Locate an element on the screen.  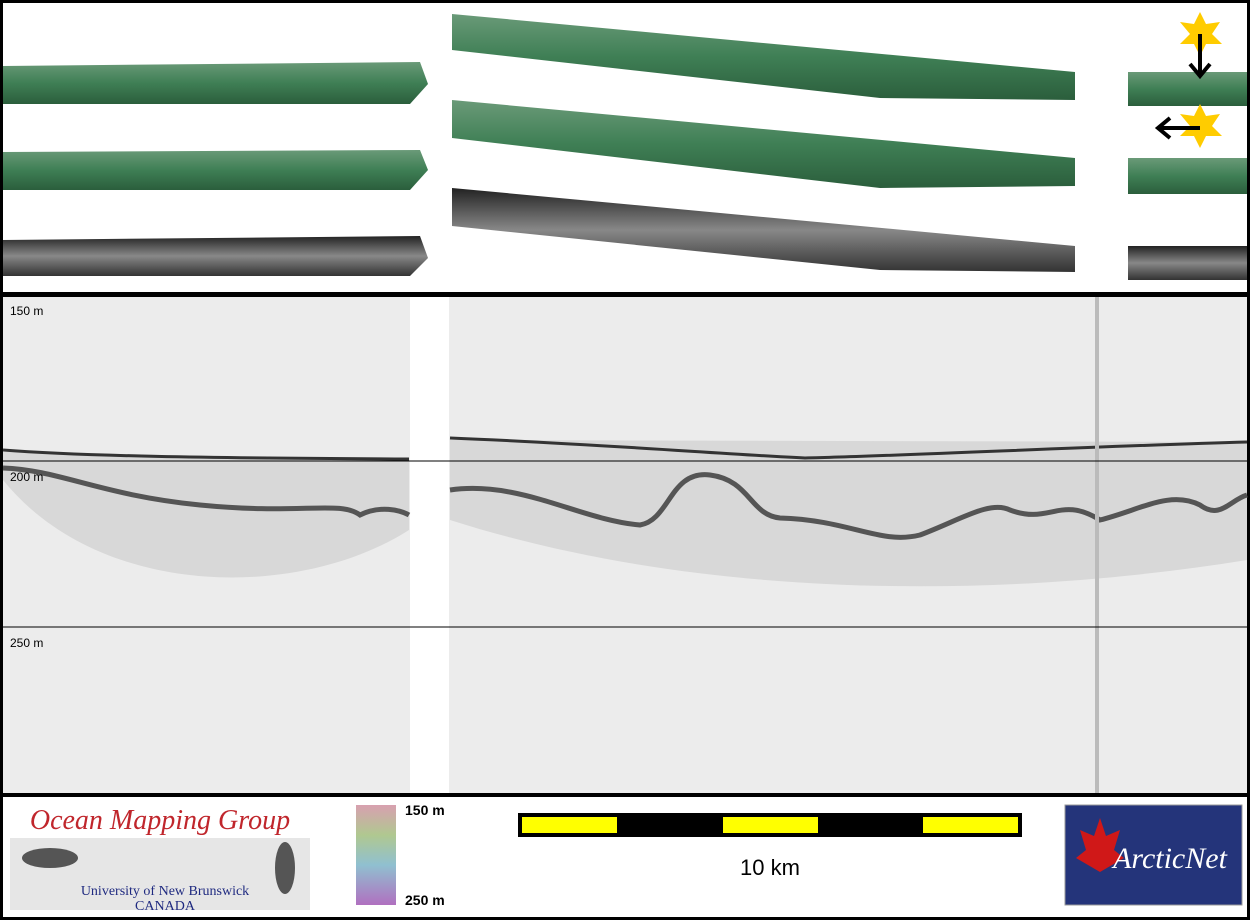
direction-icons is located at coordinates (1188, 80).